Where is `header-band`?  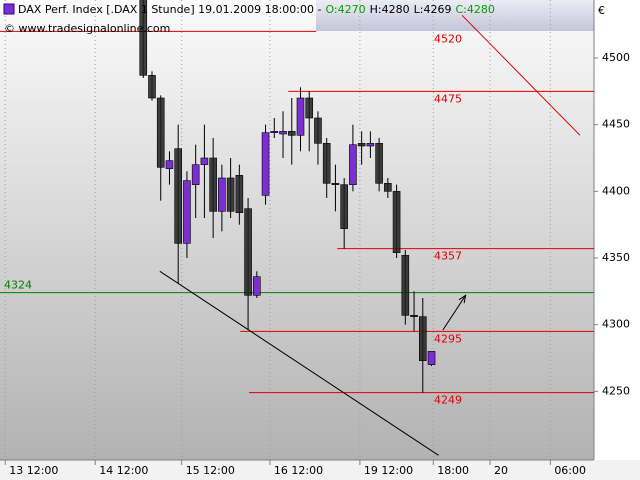
header-band is located at coordinates (455, 15).